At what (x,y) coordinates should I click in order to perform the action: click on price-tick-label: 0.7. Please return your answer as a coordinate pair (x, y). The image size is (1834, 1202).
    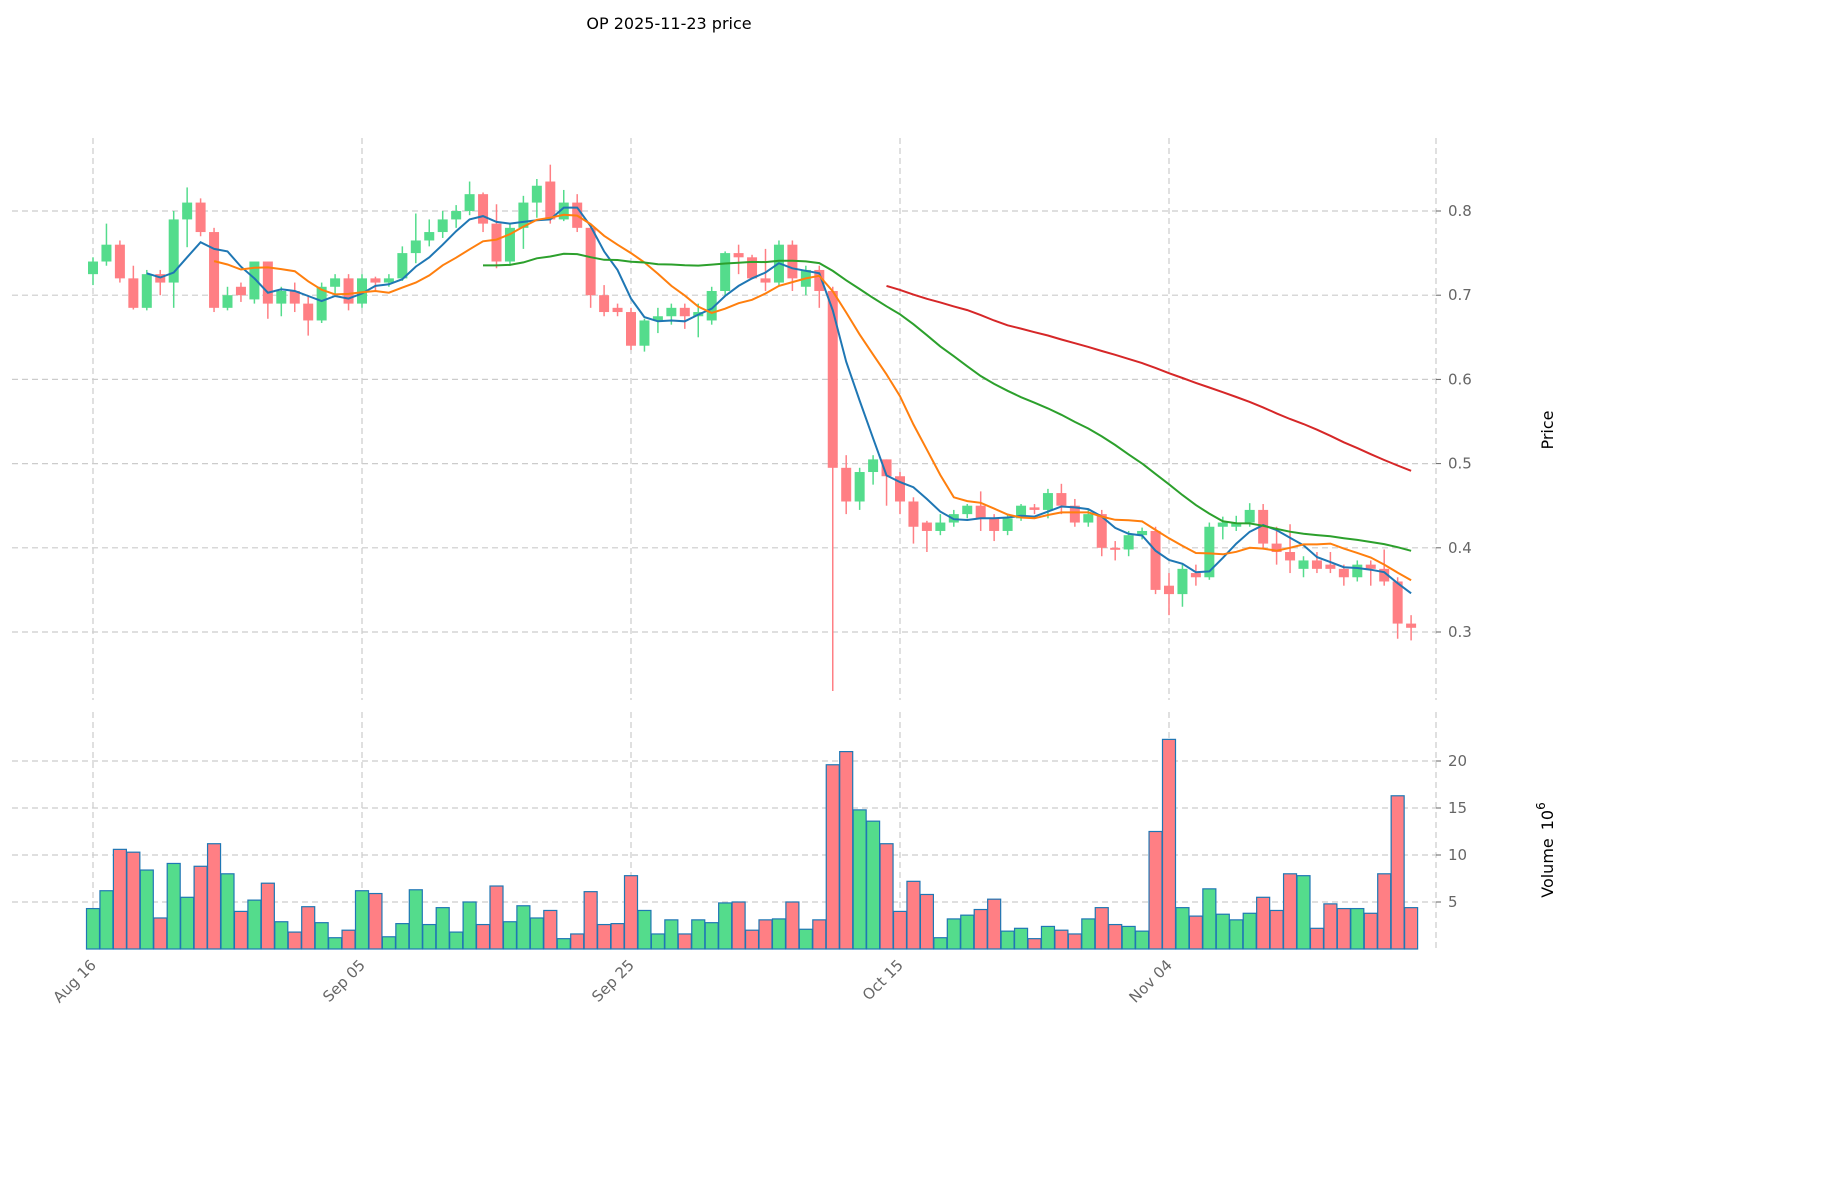
    Looking at the image, I should click on (1460, 295).